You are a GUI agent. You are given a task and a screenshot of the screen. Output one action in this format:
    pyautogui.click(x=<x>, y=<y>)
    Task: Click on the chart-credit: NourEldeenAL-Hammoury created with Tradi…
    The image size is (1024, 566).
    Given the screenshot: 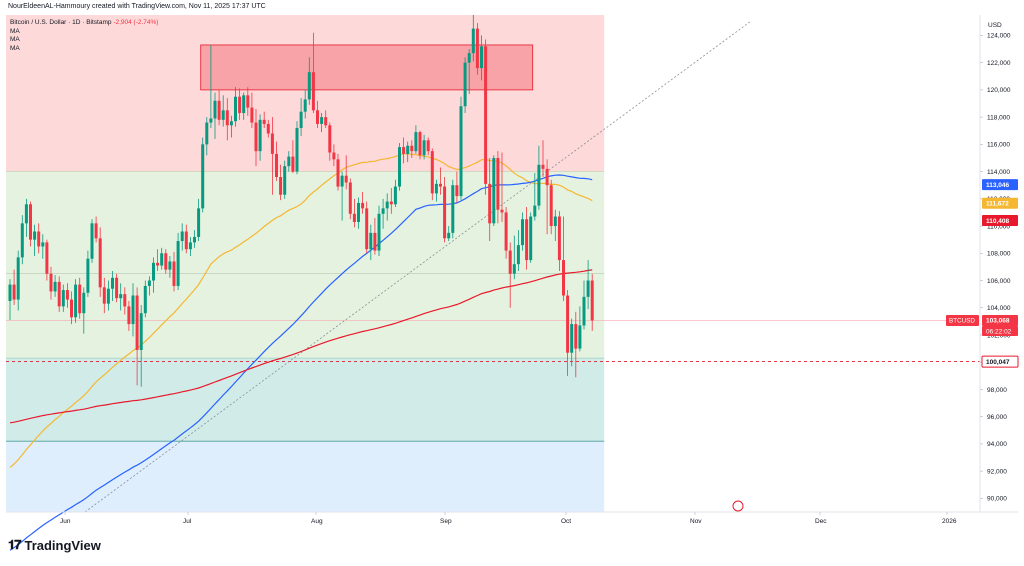 What is the action you would take?
    pyautogui.click(x=137, y=6)
    